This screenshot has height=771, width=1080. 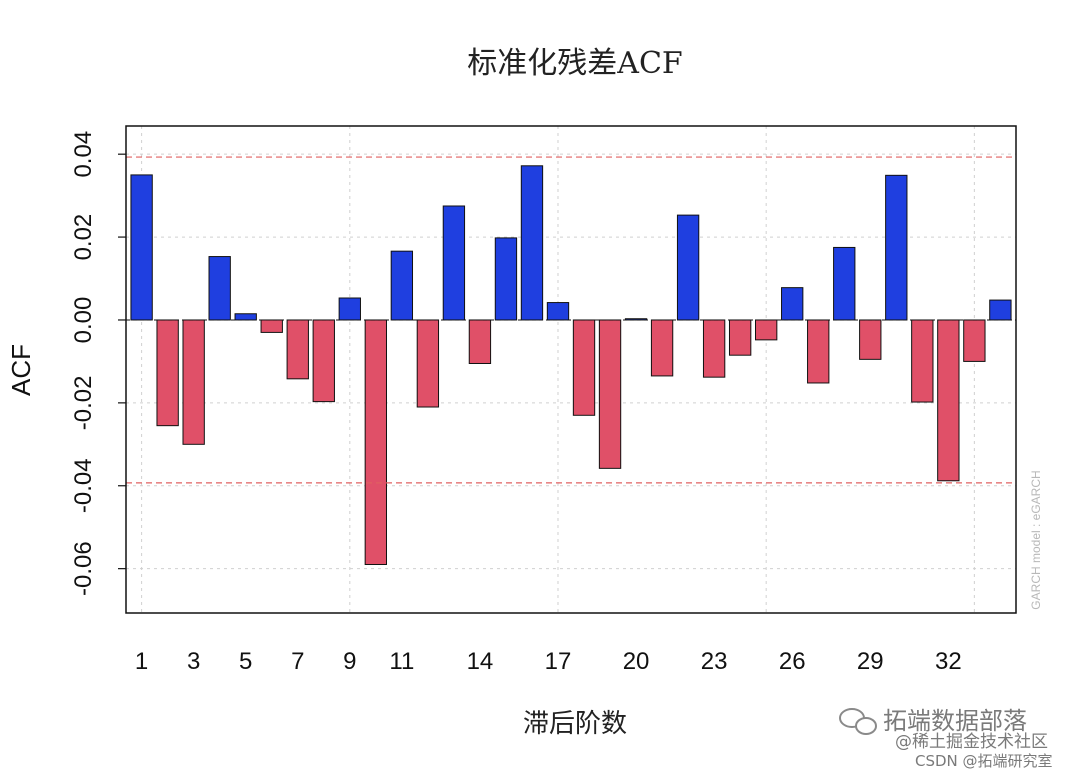 What do you see at coordinates (948, 661) in the screenshot?
I see `x-tick-label: 32` at bounding box center [948, 661].